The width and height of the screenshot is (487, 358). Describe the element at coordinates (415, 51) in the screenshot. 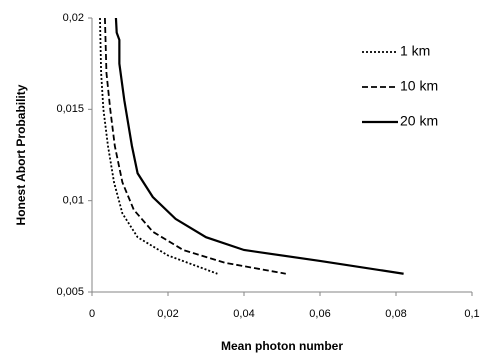

I see `legend-label: 1 km` at that location.